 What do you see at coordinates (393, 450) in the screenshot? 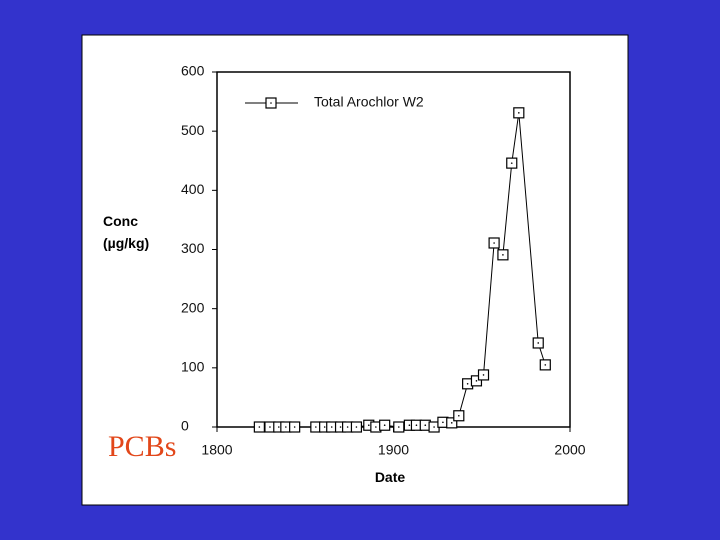
I see `x-tick-label: 1900` at bounding box center [393, 450].